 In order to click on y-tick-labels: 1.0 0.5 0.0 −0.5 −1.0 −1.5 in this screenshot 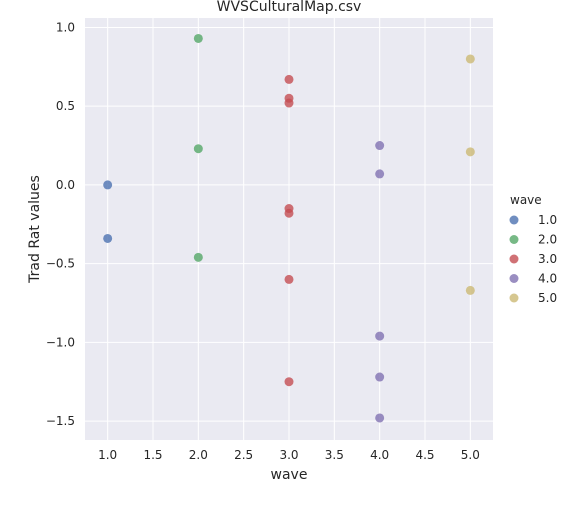, I will do `click(60, 224)`.